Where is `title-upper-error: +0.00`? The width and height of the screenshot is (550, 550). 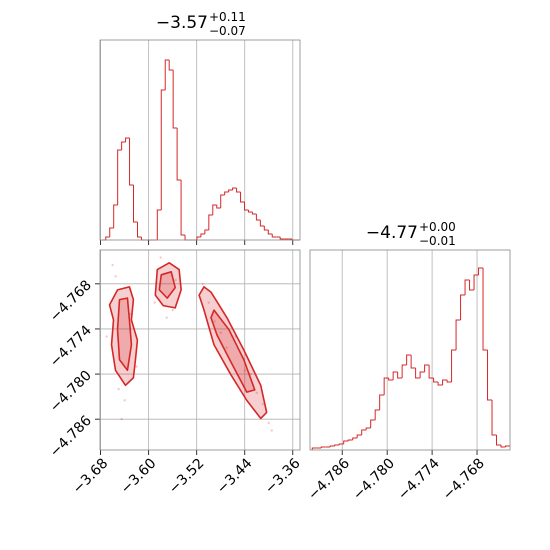 title-upper-error: +0.00 is located at coordinates (437, 227).